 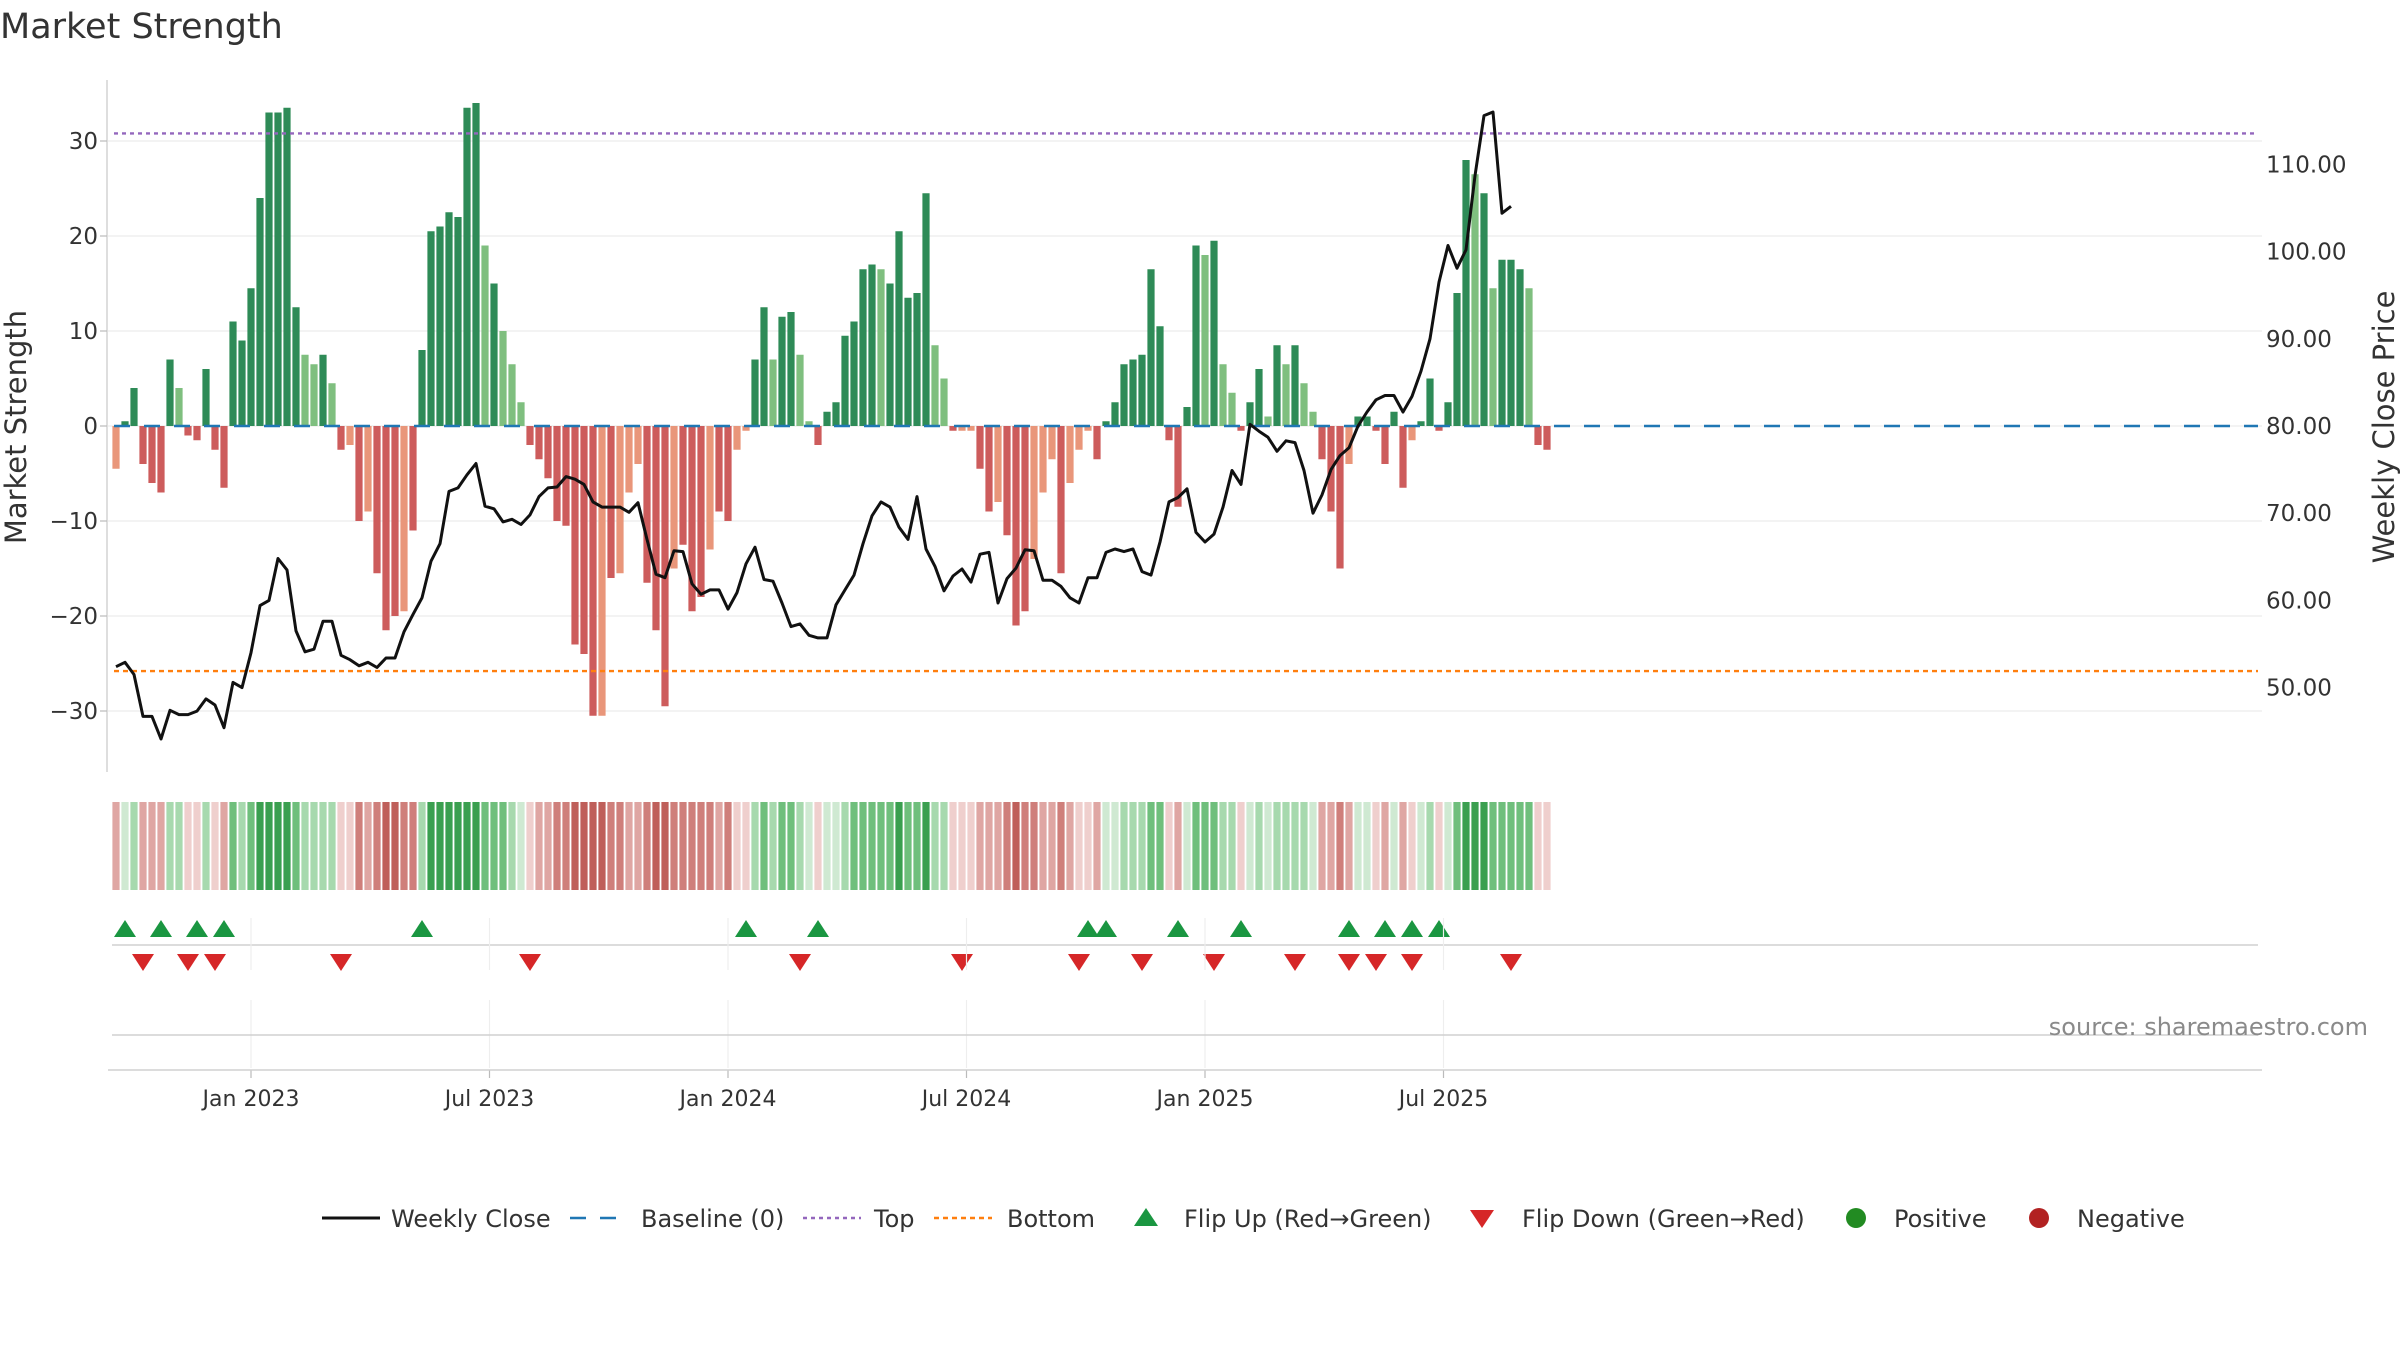 I want to click on date-tick-label: Jul 2025, so click(x=1443, y=1099).